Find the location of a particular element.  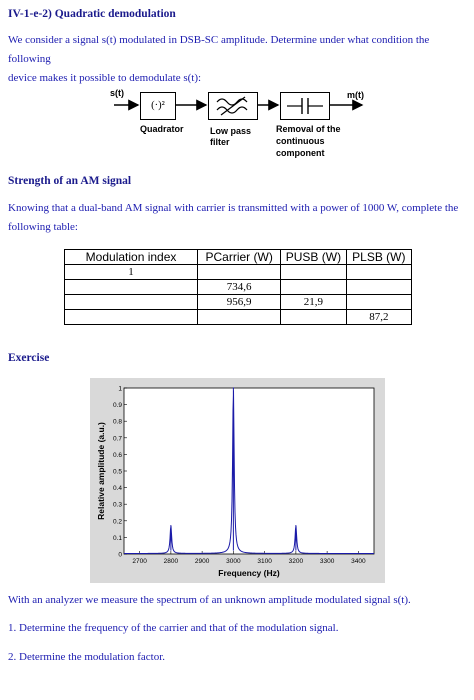

dc-removal-label-line: component is located at coordinates (300, 153).